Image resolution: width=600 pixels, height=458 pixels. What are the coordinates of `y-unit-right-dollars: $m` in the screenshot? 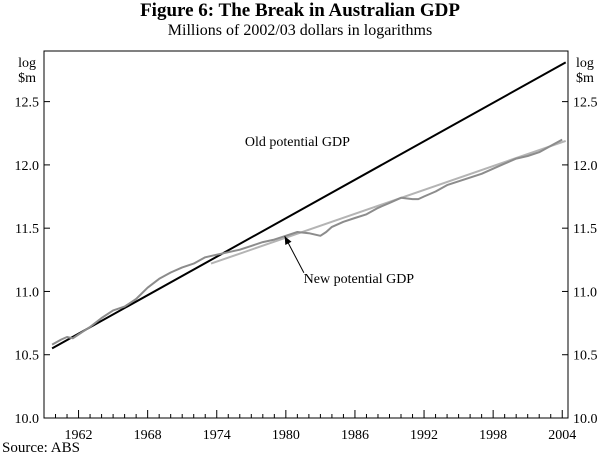 It's located at (585, 78).